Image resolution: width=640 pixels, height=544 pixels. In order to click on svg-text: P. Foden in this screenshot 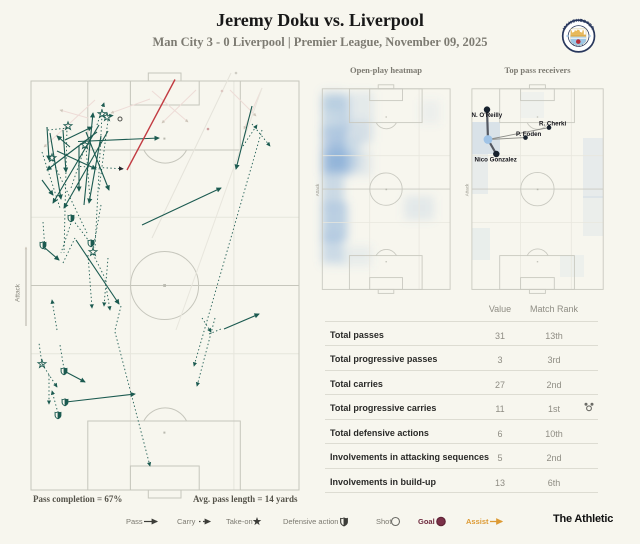, I will do `click(529, 134)`.